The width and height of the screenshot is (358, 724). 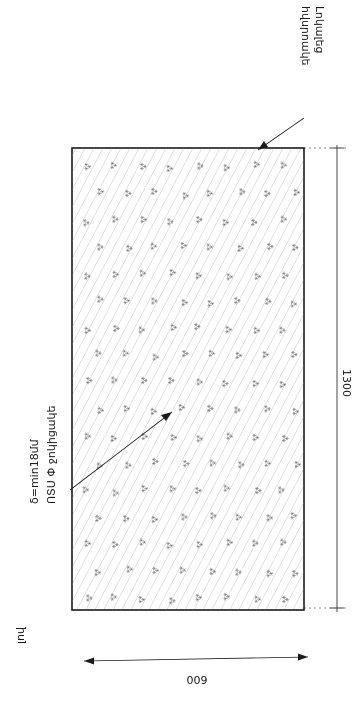 I want to click on leader-arrow-bottom, so click(x=166, y=416).